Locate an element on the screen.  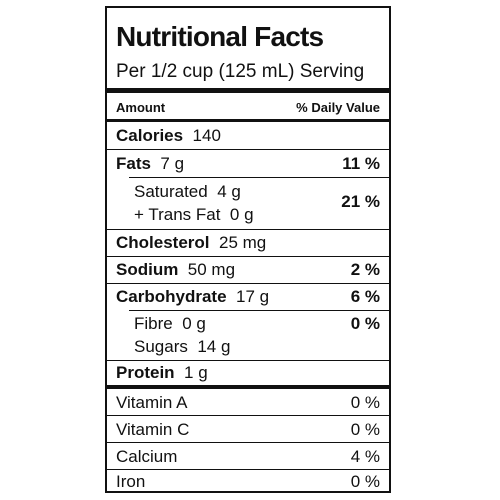
mineral-daily-value: 4 % is located at coordinates (365, 456).